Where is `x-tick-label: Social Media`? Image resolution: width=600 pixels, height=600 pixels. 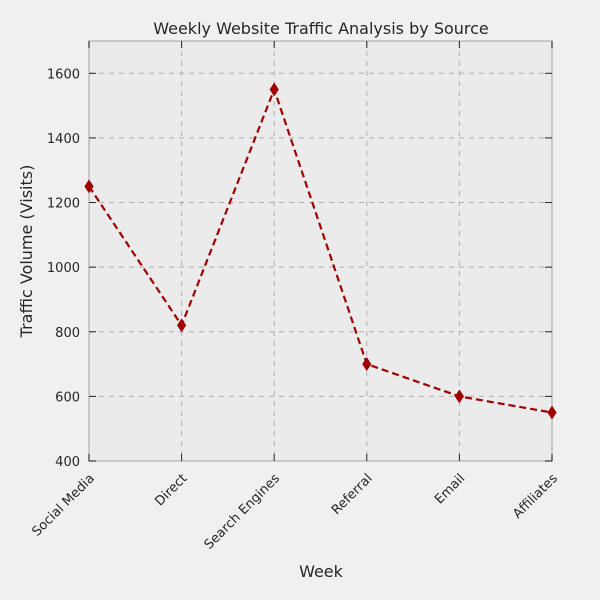
x-tick-label: Social Media is located at coordinates (63, 505).